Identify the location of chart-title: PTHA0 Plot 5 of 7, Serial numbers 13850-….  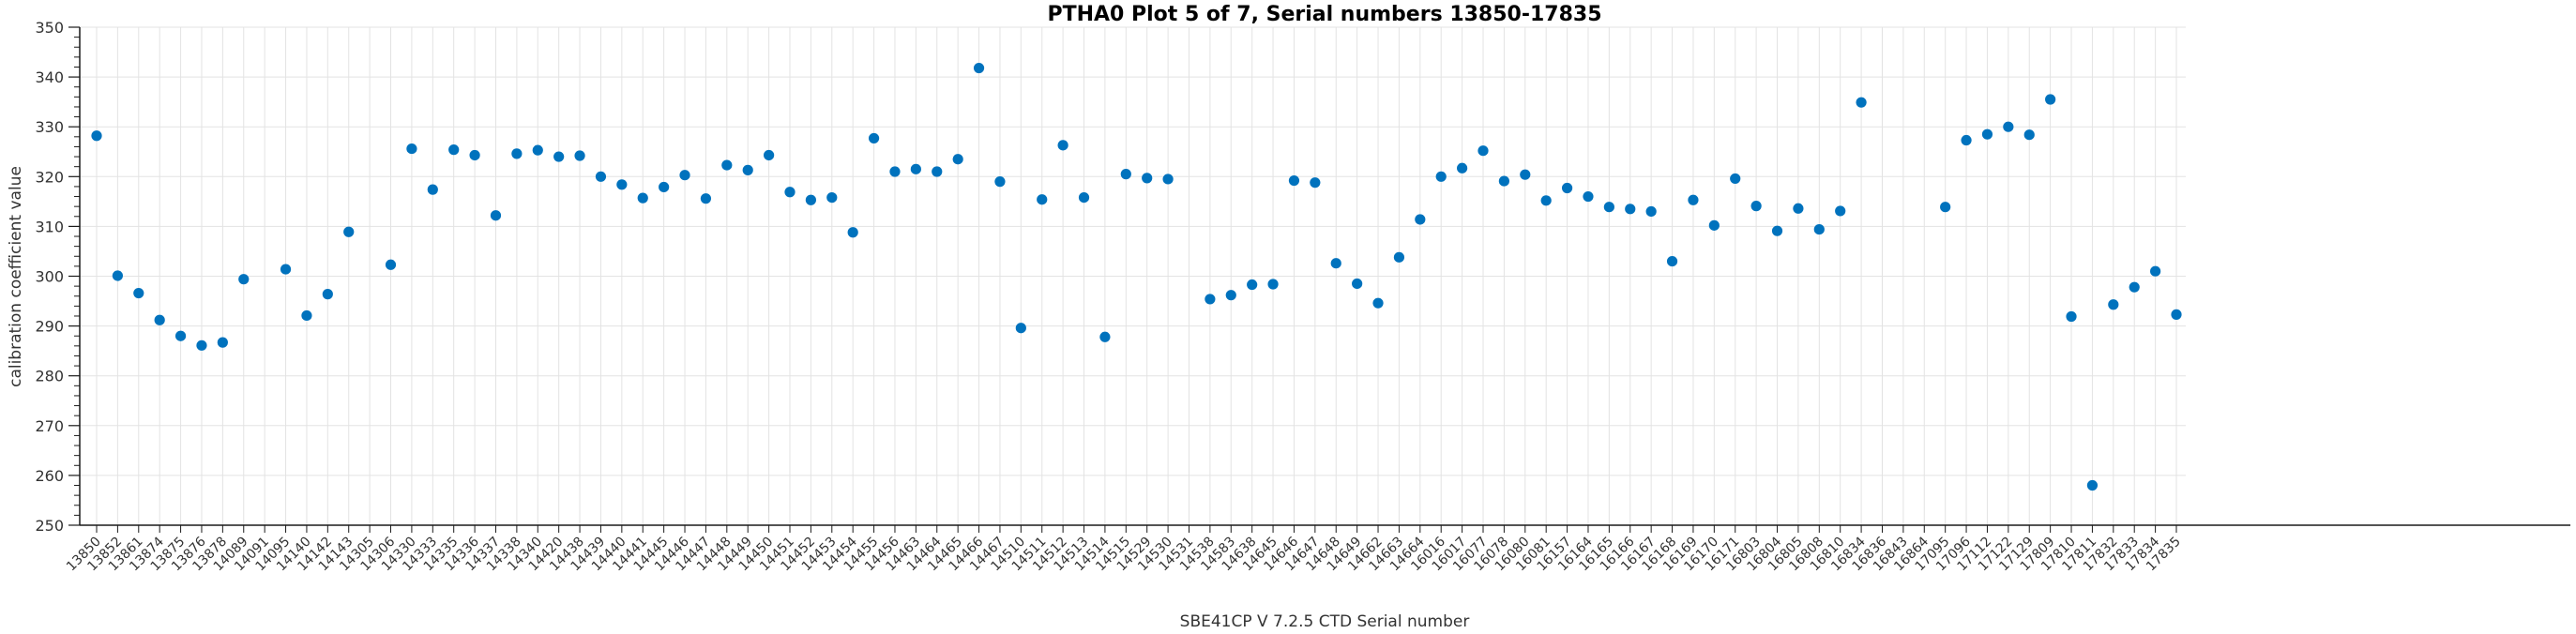
(1324, 15).